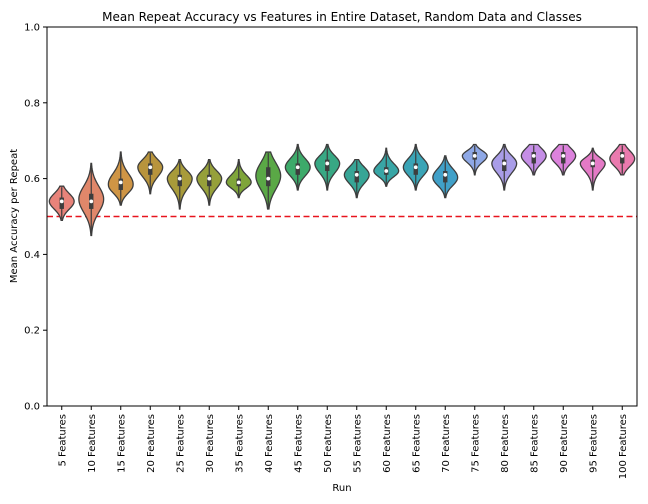  I want to click on y-tick-label: 0.4, so click(32, 255).